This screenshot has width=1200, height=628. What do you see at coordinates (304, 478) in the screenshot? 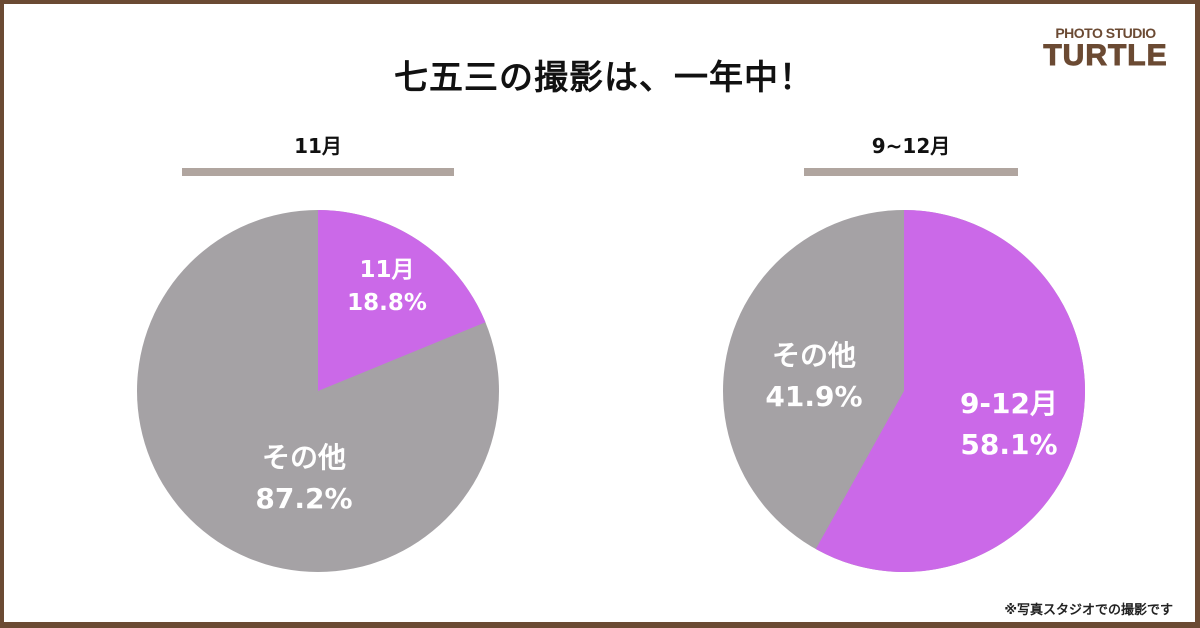
I see `slice-label-other: その他 87.2%` at bounding box center [304, 478].